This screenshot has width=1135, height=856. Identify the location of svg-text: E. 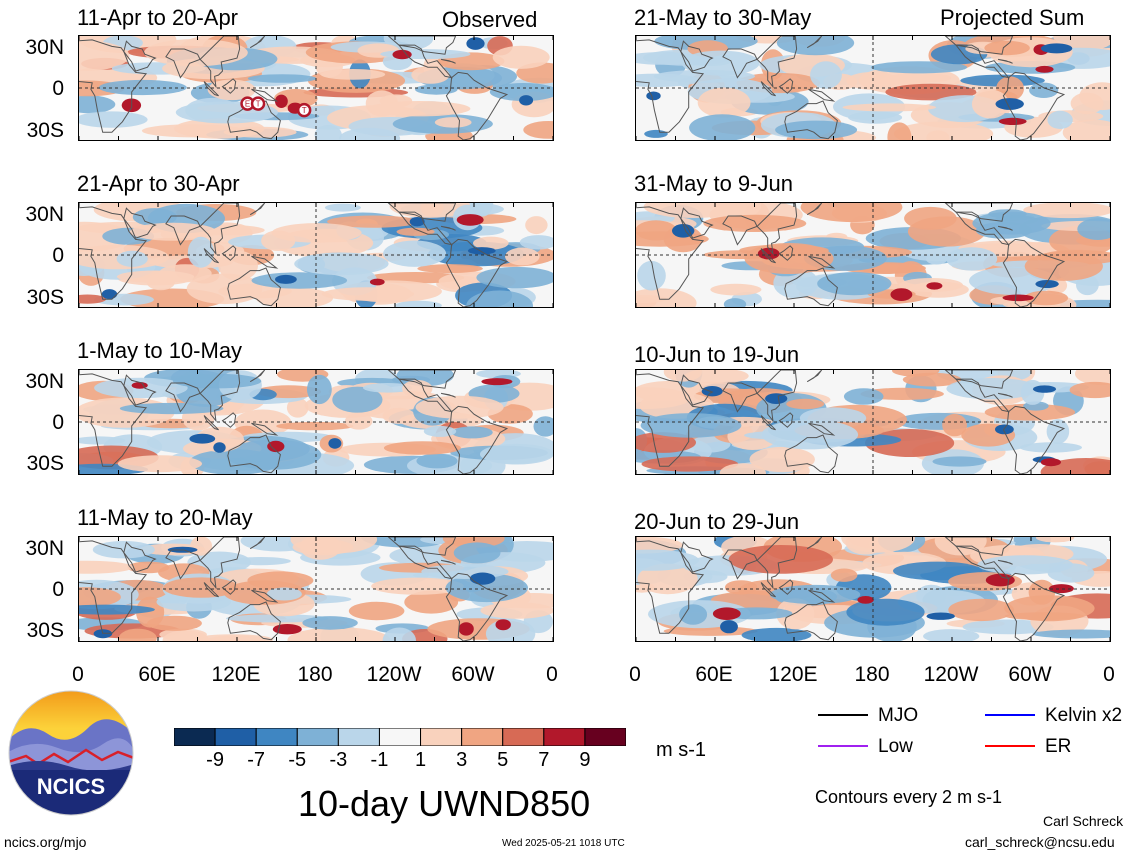
(247, 104).